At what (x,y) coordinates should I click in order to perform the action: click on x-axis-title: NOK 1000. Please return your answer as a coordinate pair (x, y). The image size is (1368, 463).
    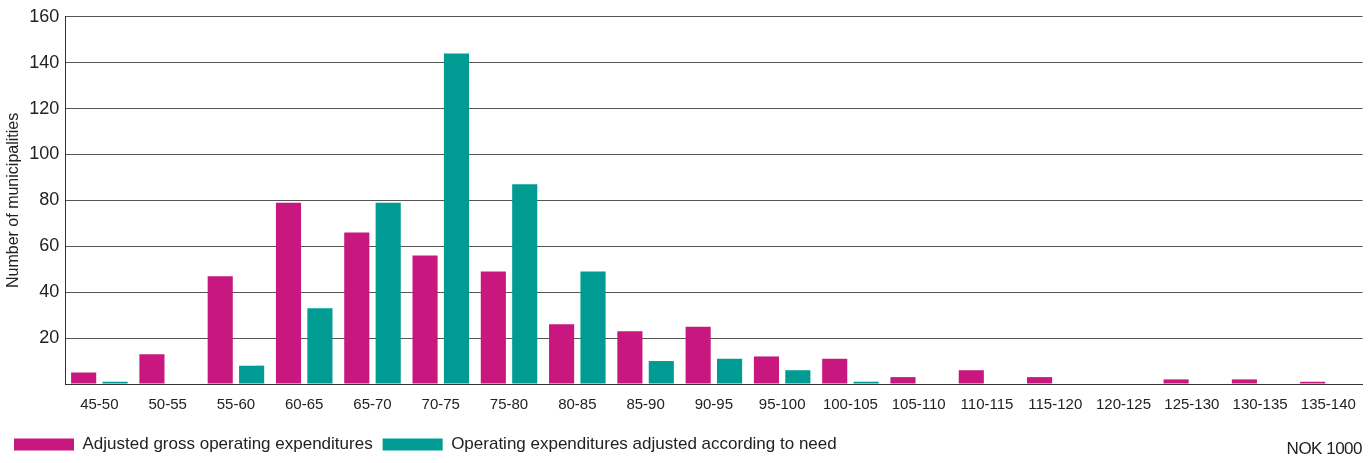
    Looking at the image, I should click on (1324, 449).